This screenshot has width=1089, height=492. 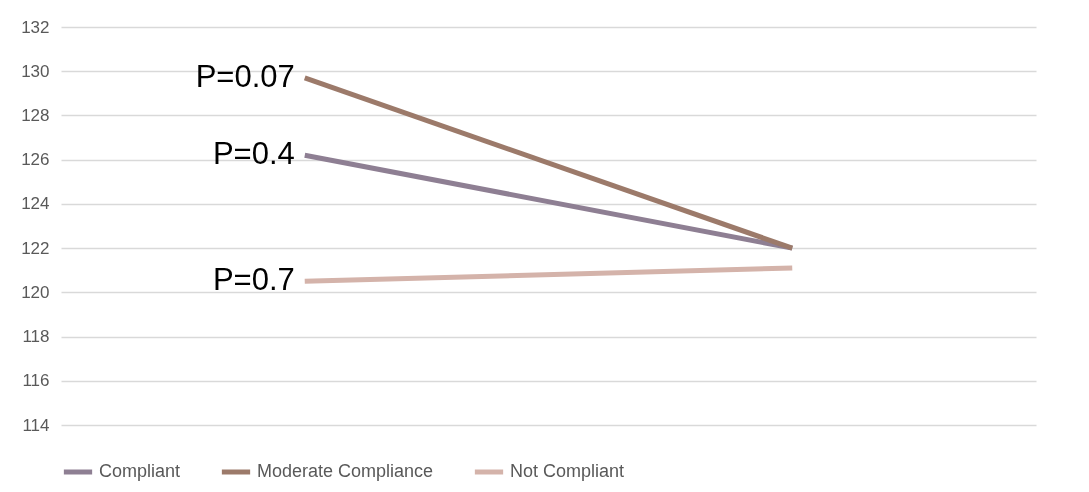 I want to click on y-tick-label: 124, so click(x=35, y=204).